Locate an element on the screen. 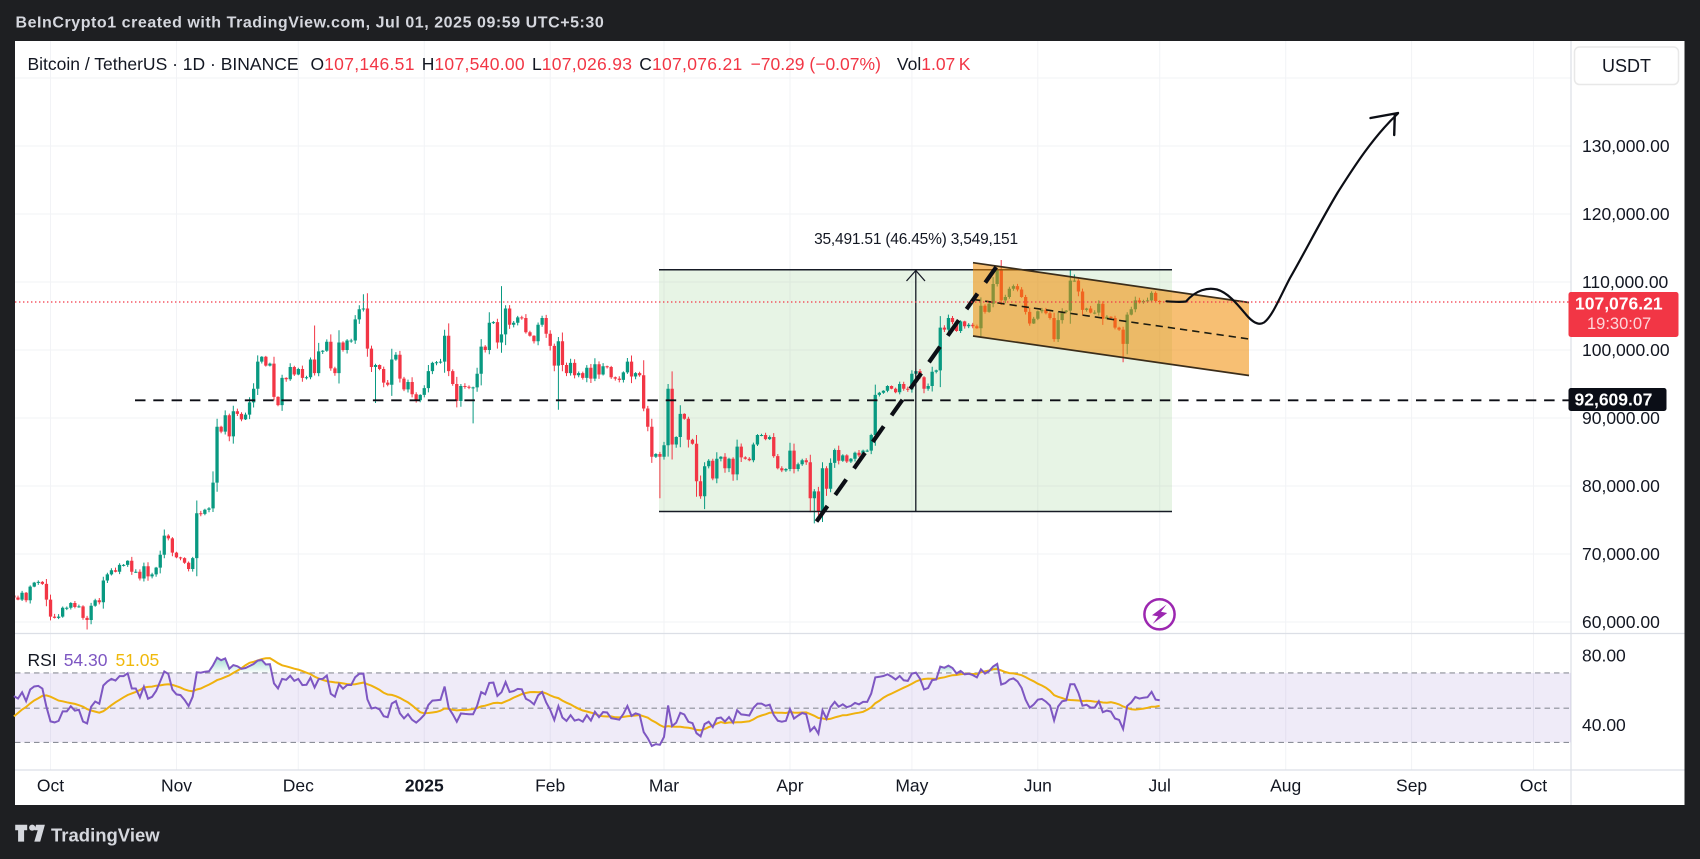  svg-text: Aug is located at coordinates (1285, 786).